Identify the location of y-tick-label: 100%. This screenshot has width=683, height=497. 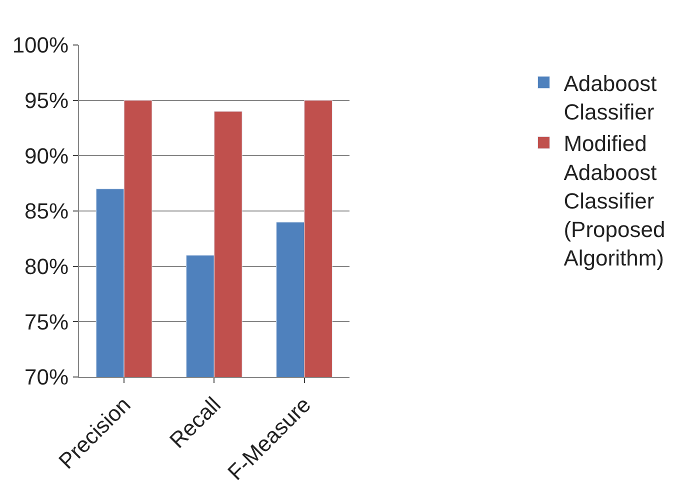
(40, 45).